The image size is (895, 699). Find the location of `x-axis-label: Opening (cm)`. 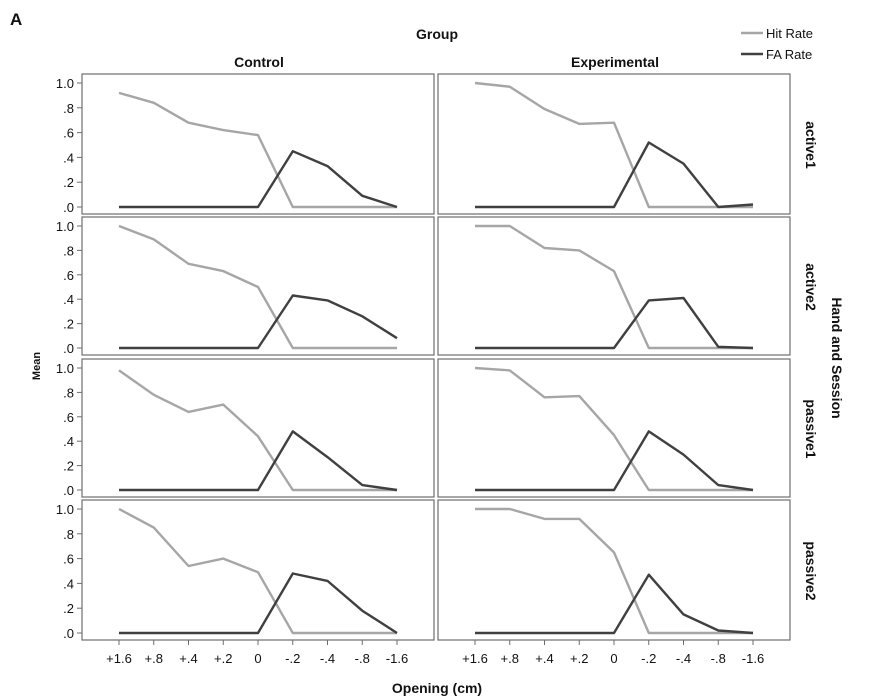

x-axis-label: Opening (cm) is located at coordinates (437, 688).